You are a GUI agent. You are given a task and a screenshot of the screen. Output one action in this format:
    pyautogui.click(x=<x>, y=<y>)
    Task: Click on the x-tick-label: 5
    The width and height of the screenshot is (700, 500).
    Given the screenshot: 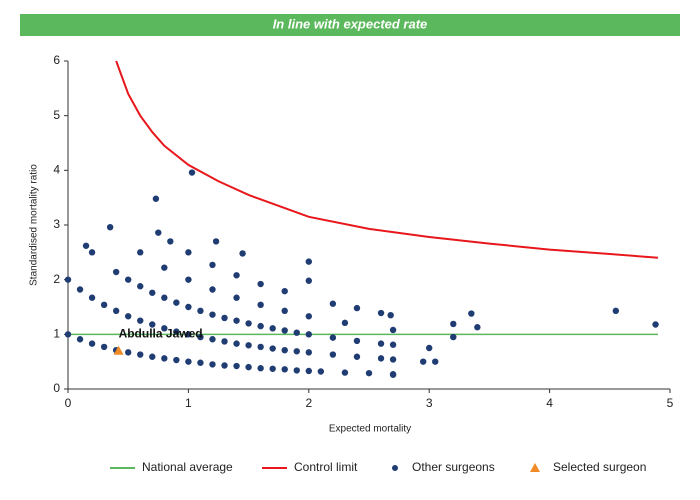 What is the action you would take?
    pyautogui.click(x=670, y=403)
    